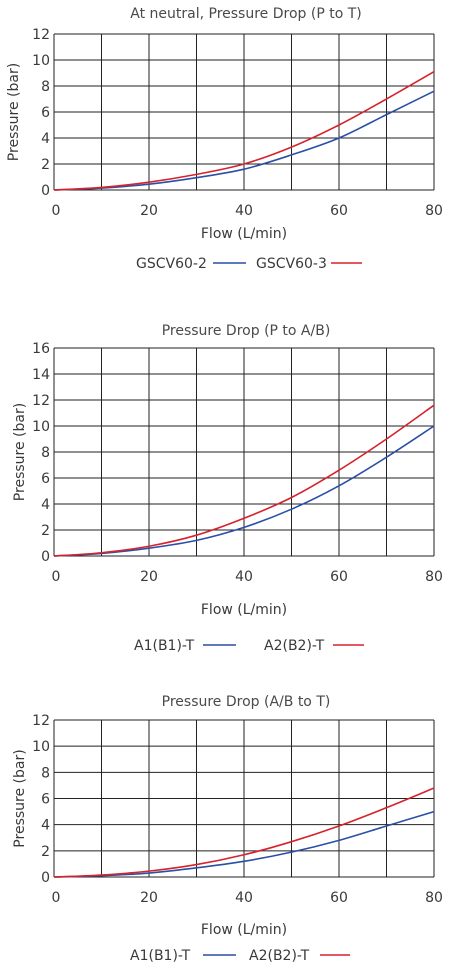  I want to click on chart-title: At neutral, Pressure Drop (P to T), so click(245, 14).